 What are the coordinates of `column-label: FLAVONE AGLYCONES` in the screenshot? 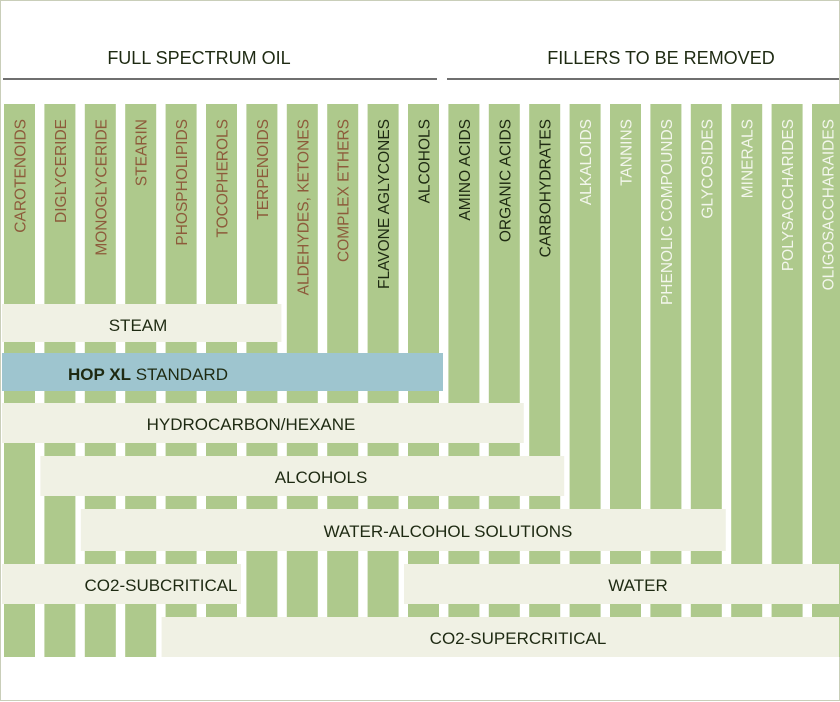 It's located at (384, 204).